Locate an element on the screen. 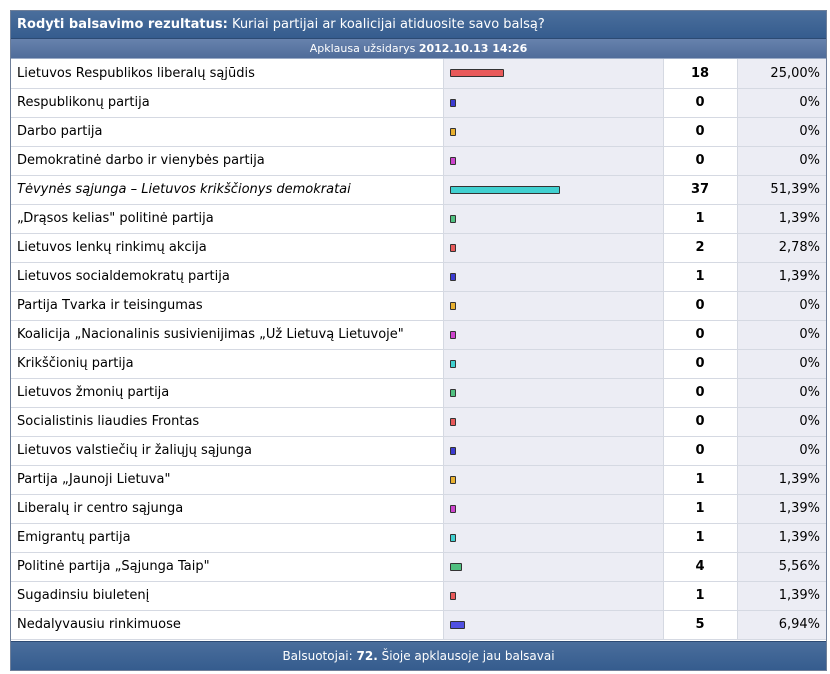 The width and height of the screenshot is (830, 674). result-row: Demokratinė darbo ir vienybės partija 0 0% is located at coordinates (418, 161).